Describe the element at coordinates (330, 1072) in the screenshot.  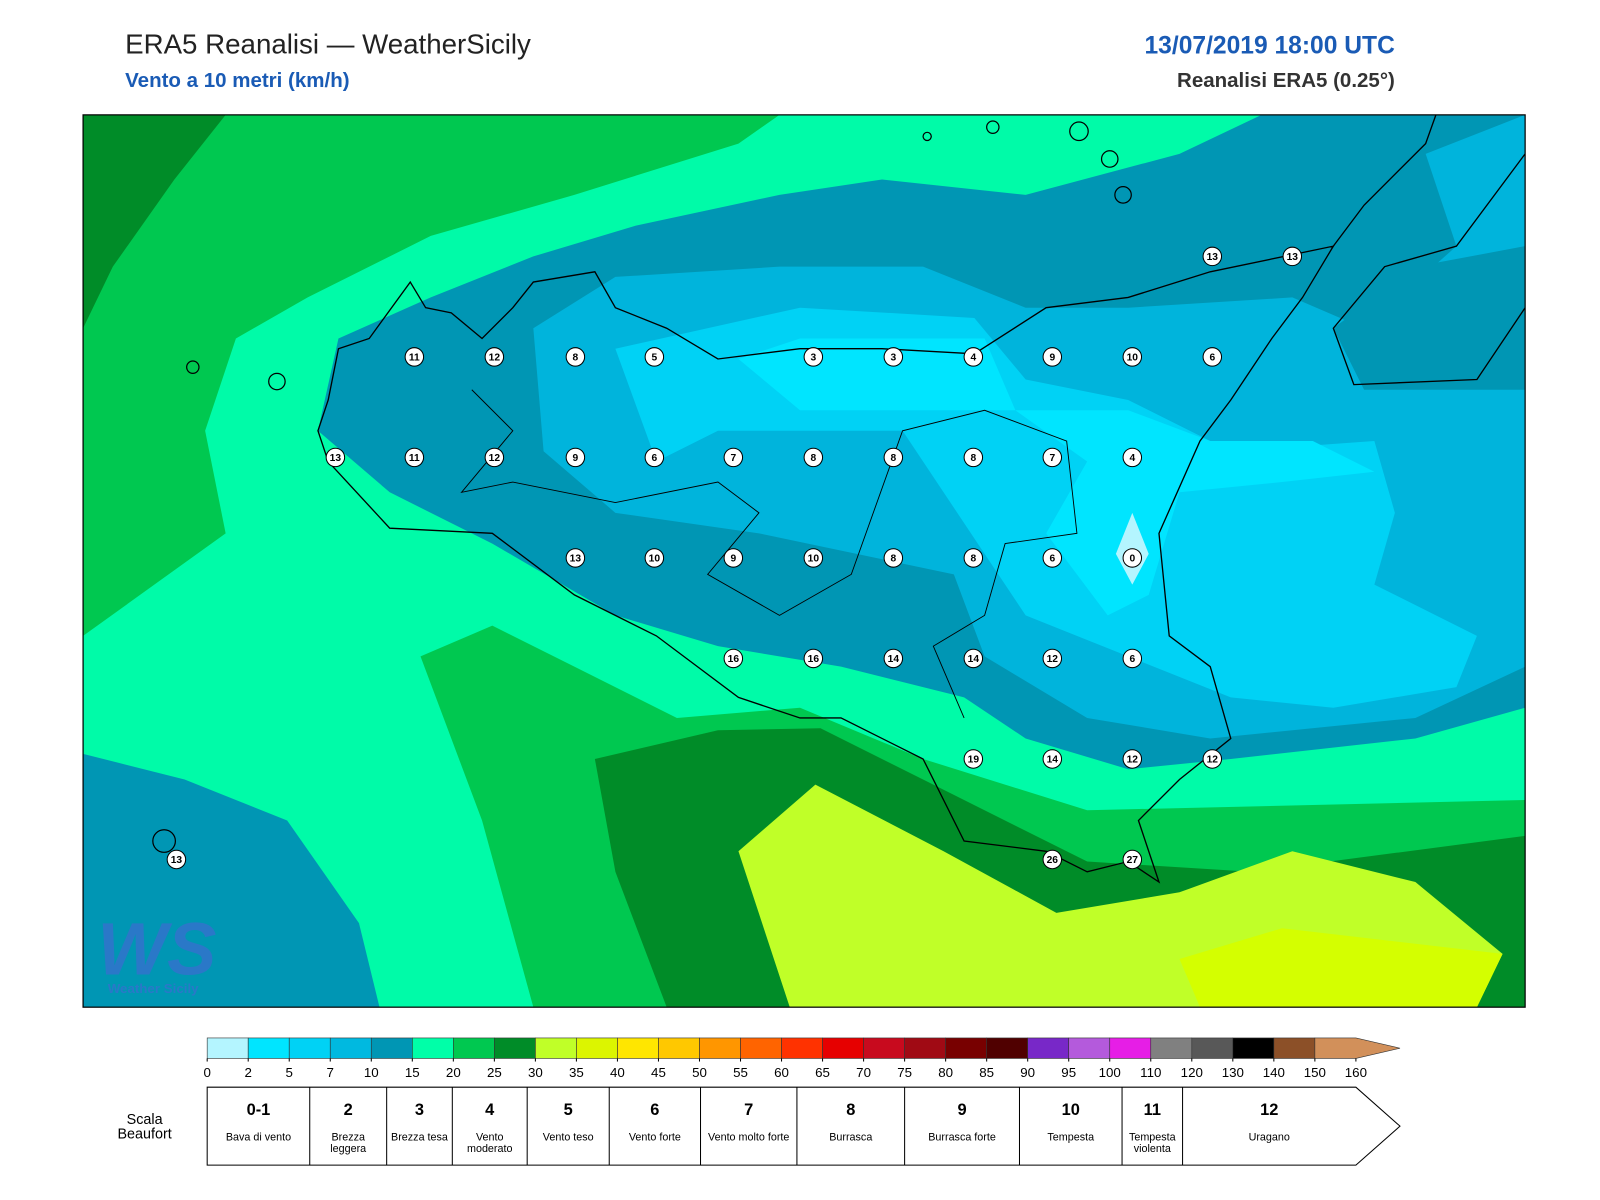
I see `colorbar-tick-label: 7` at that location.